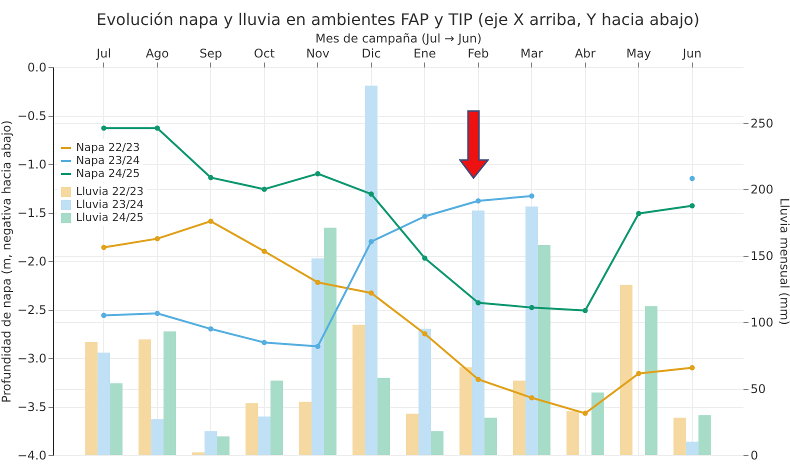 Image resolution: width=790 pixels, height=475 pixels. What do you see at coordinates (398, 39) in the screenshot?
I see `x-axis-title: Mes de campaña (Jul → Jun)` at bounding box center [398, 39].